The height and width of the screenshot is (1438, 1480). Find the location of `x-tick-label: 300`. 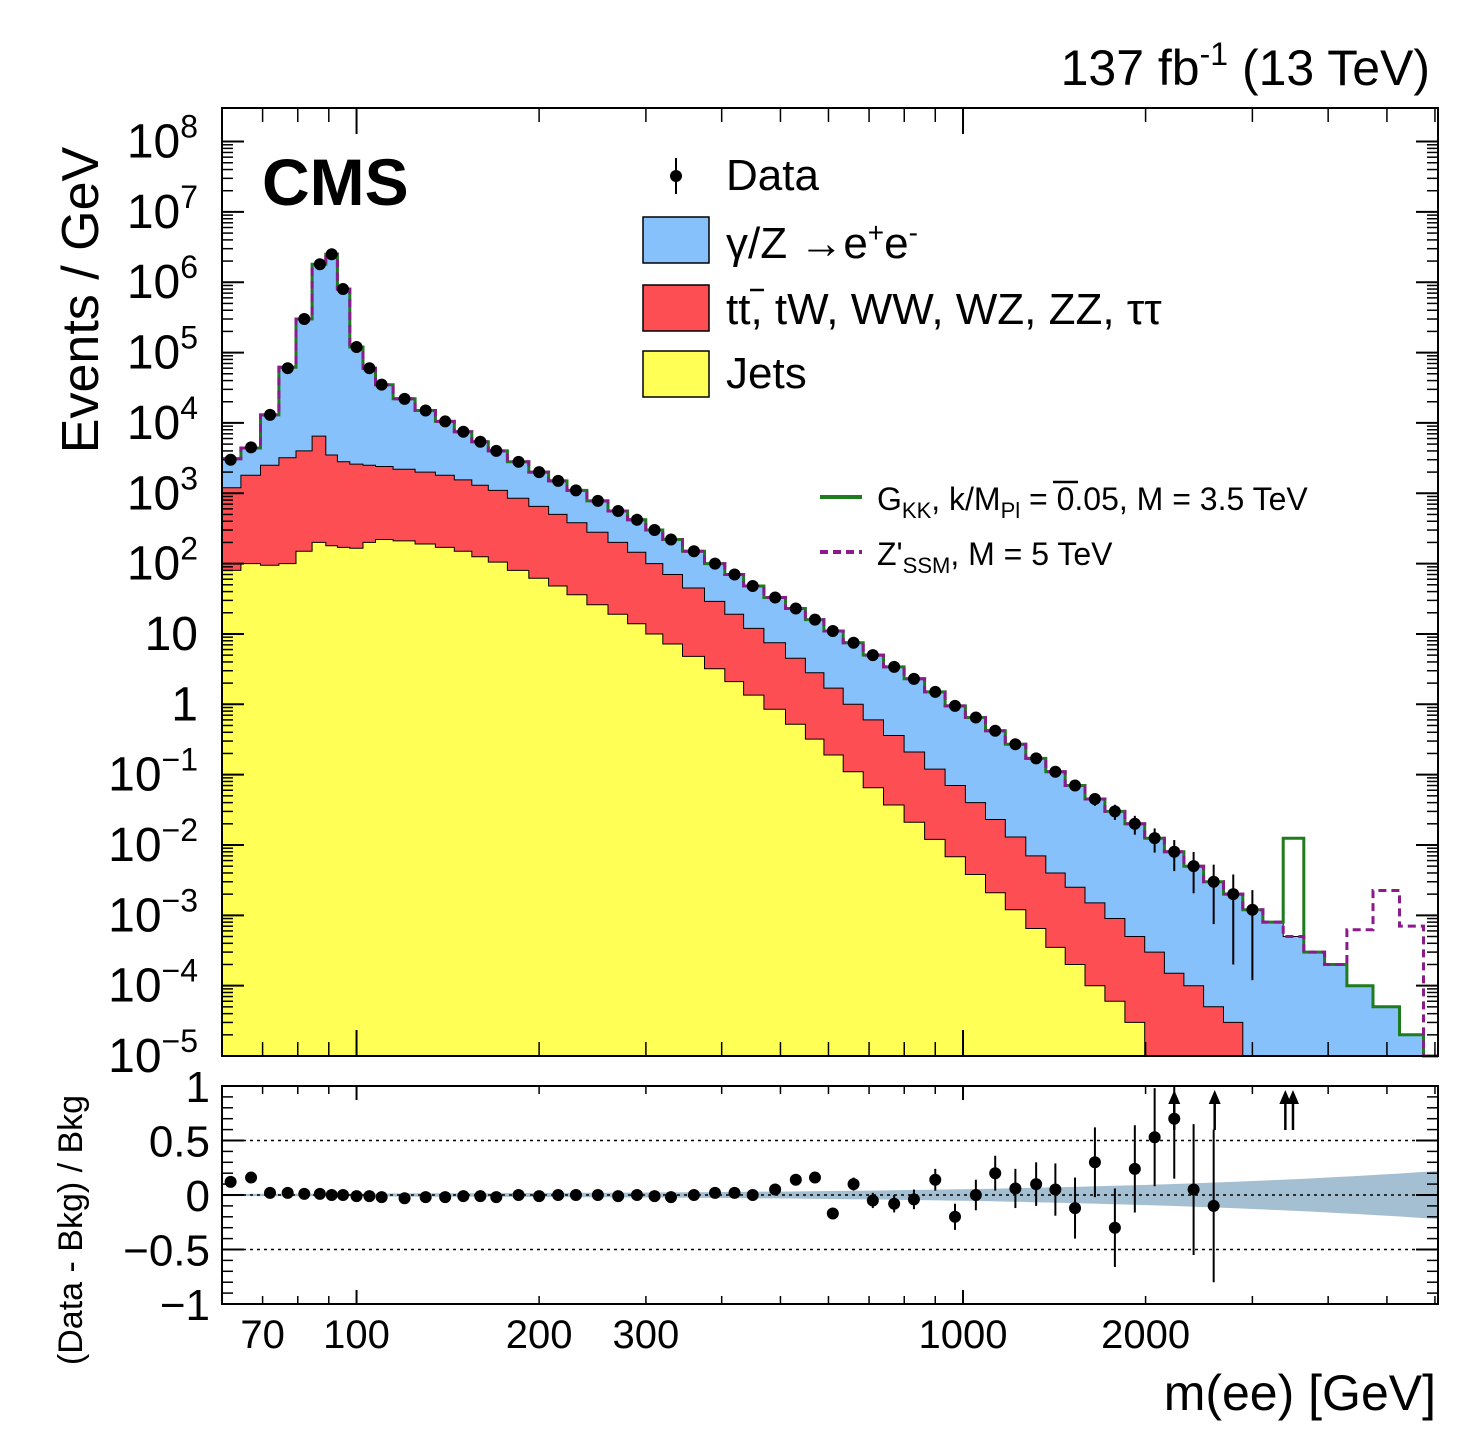

x-tick-label: 300 is located at coordinates (646, 1335).